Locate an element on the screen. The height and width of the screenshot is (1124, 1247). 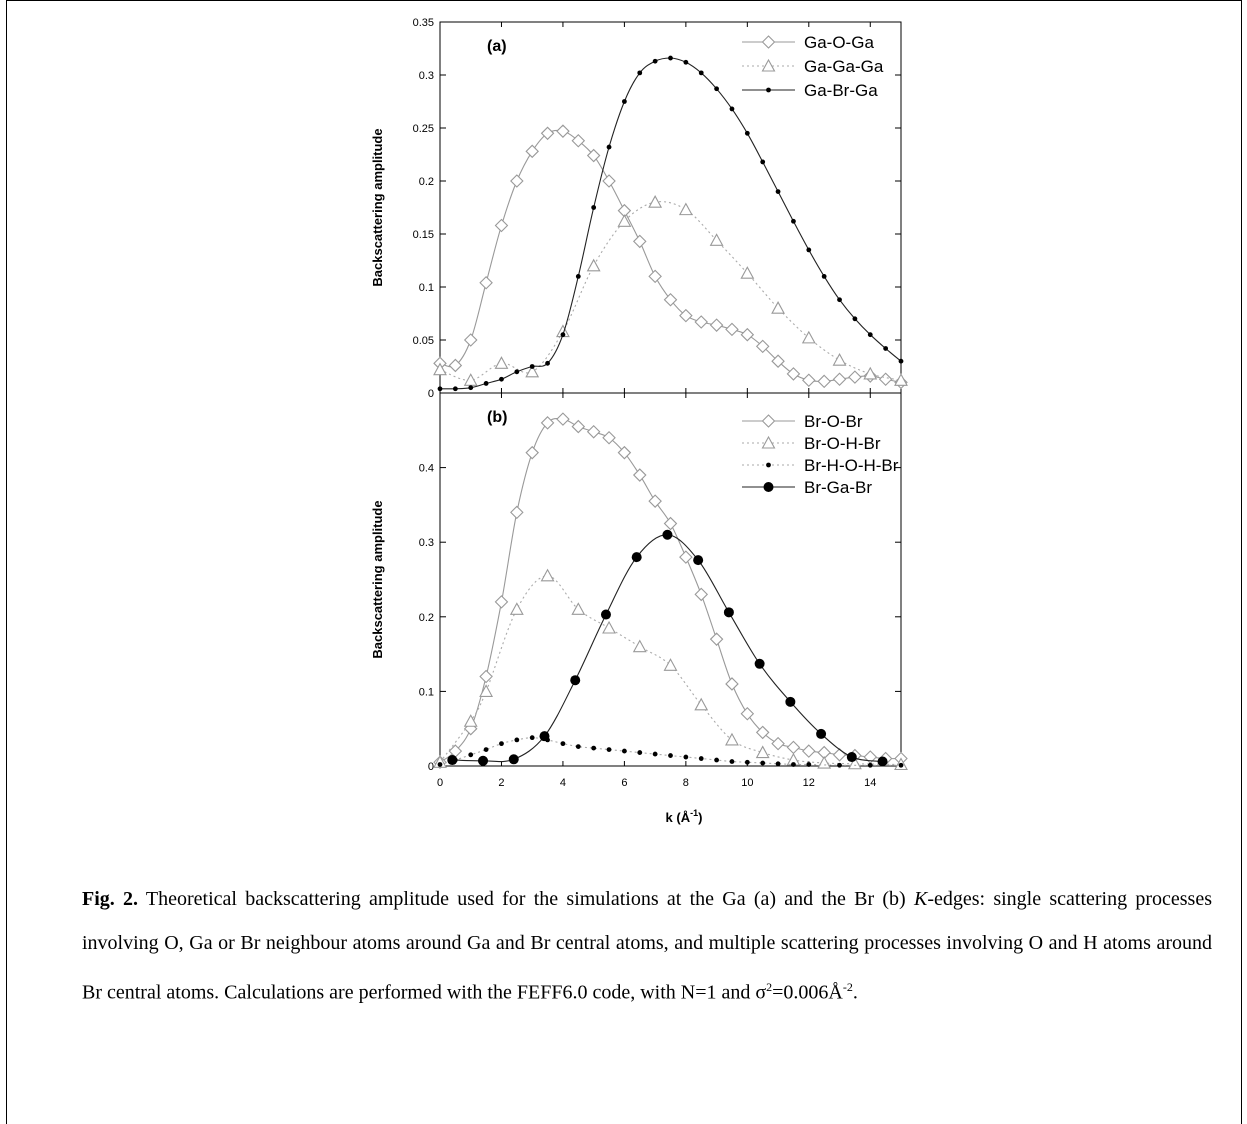
plot-frame is located at coordinates (670, 579).